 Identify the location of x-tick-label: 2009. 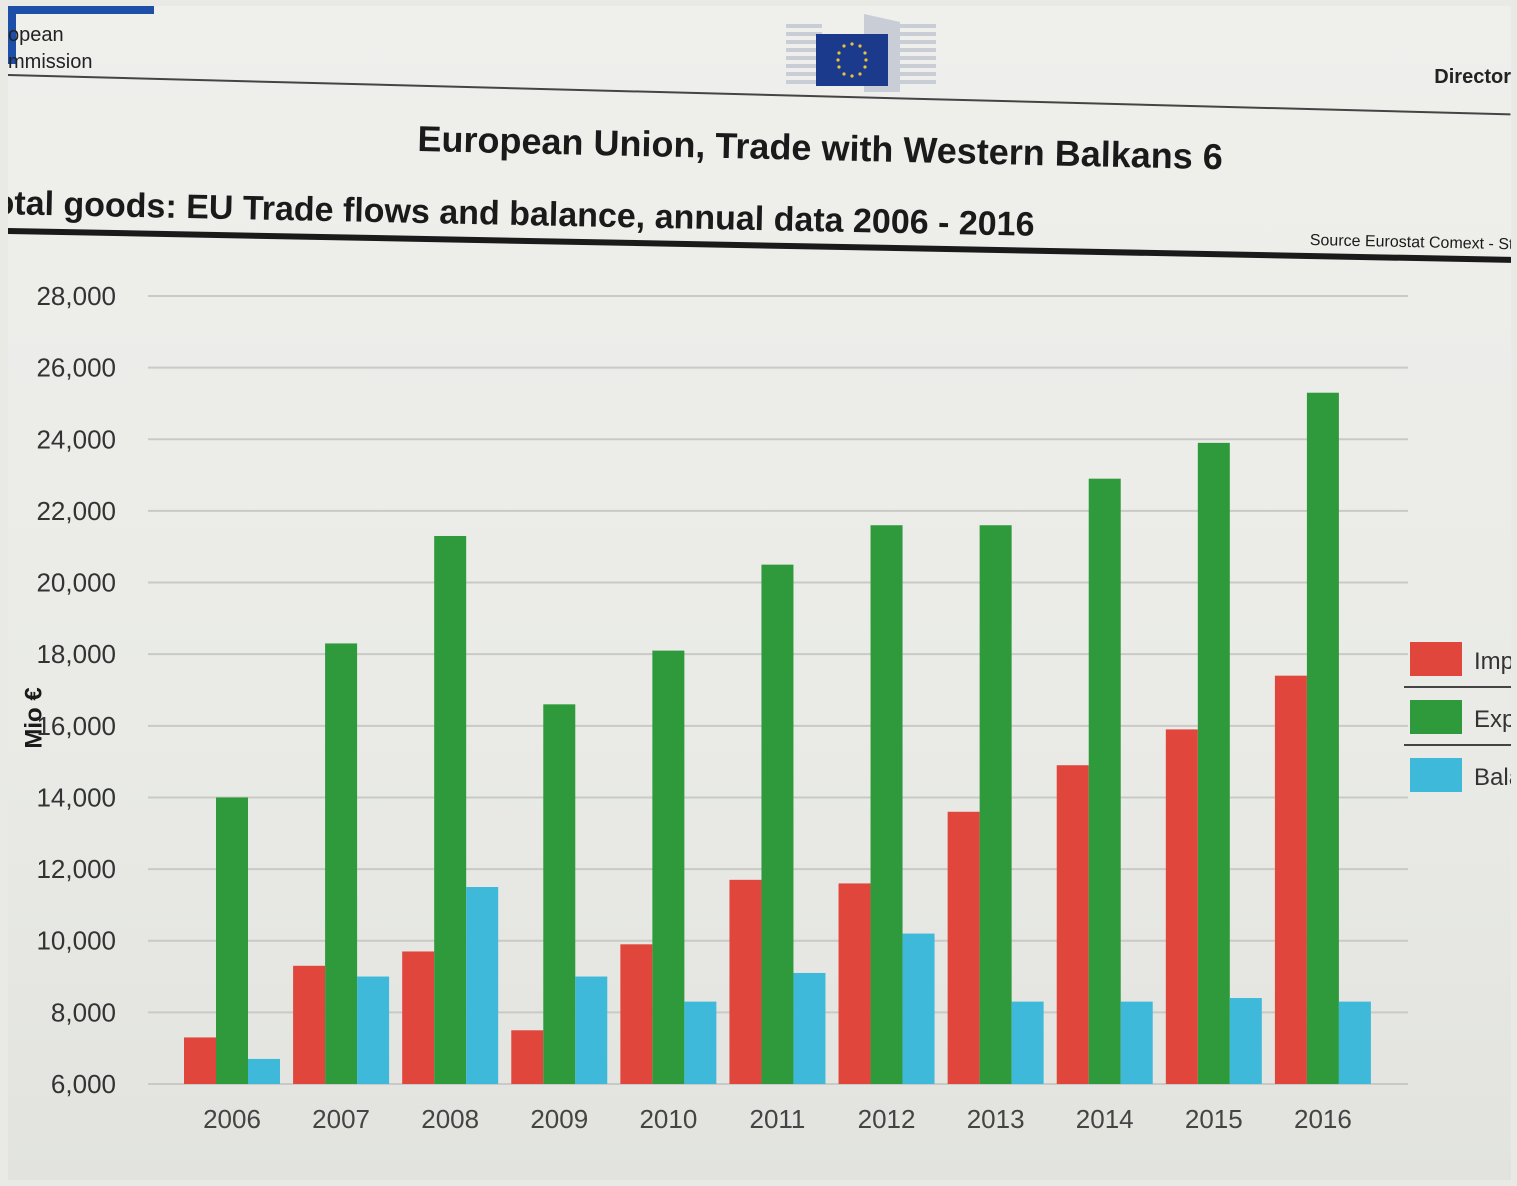
(559, 1119).